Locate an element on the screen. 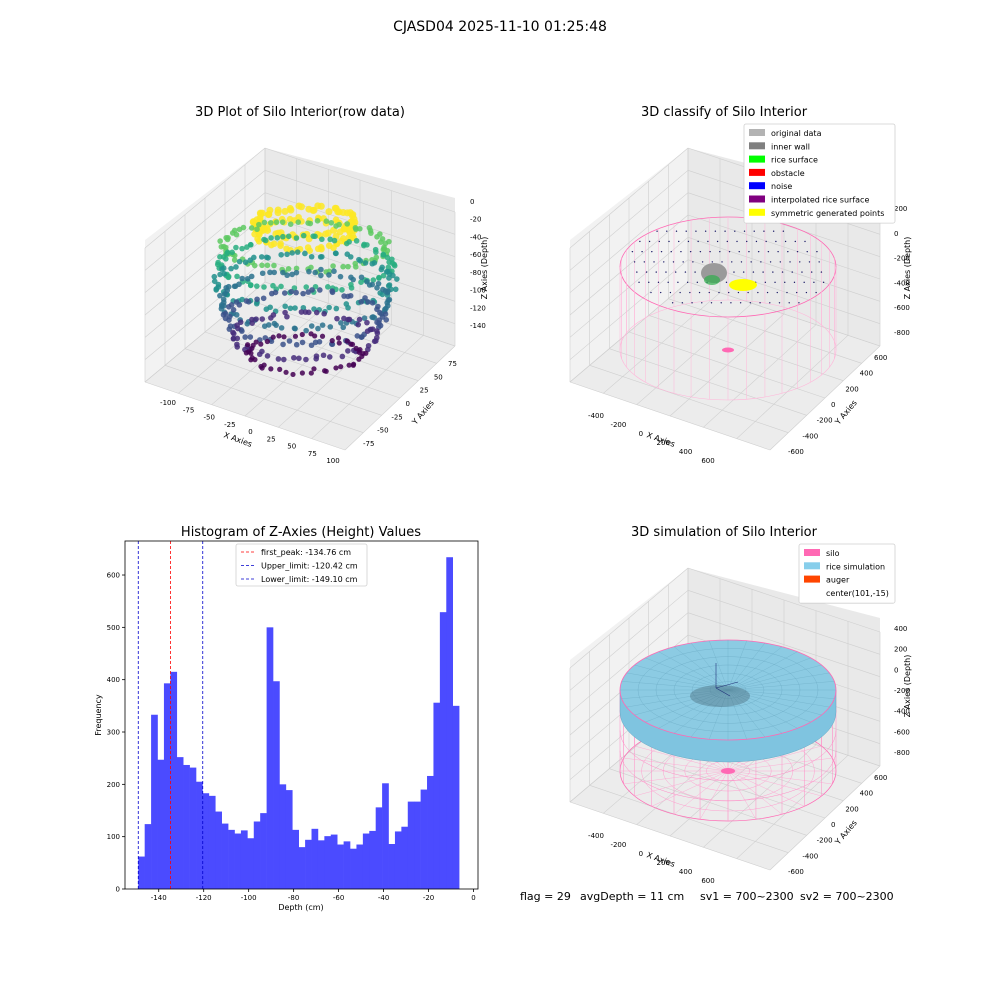 This screenshot has width=1000, height=1000. y-axis-label: Y Axies is located at coordinates (846, 412).